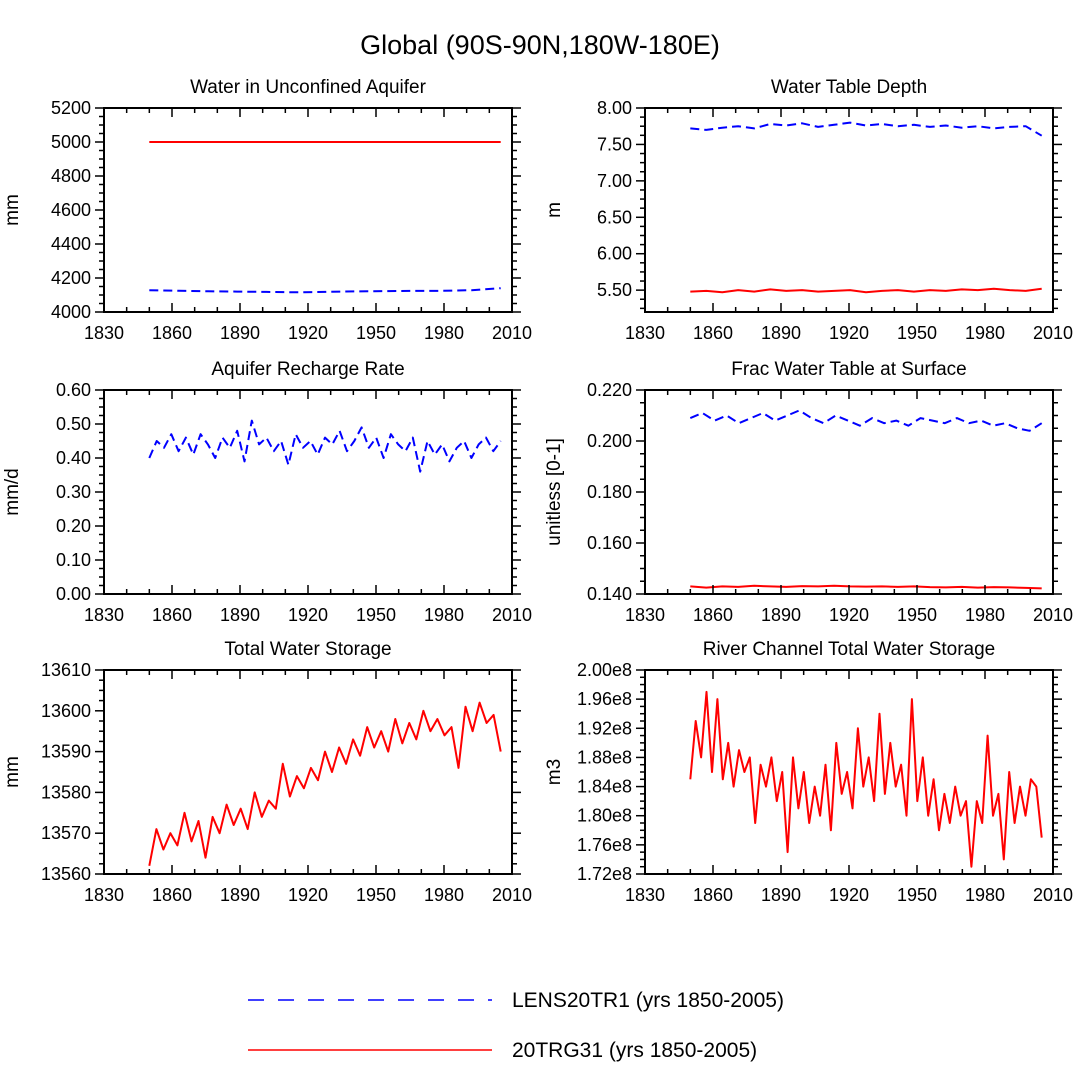 The width and height of the screenshot is (1080, 1080). I want to click on y-tick-label: 5000, so click(71, 142).